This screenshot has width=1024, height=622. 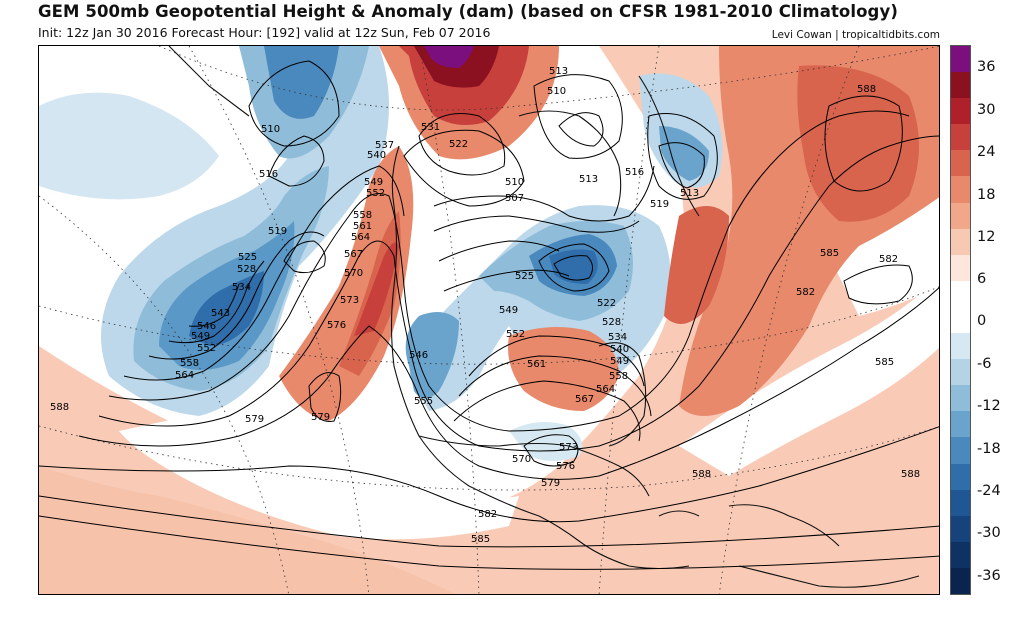 I want to click on colorbar-tick-label: 18, so click(x=986, y=195).